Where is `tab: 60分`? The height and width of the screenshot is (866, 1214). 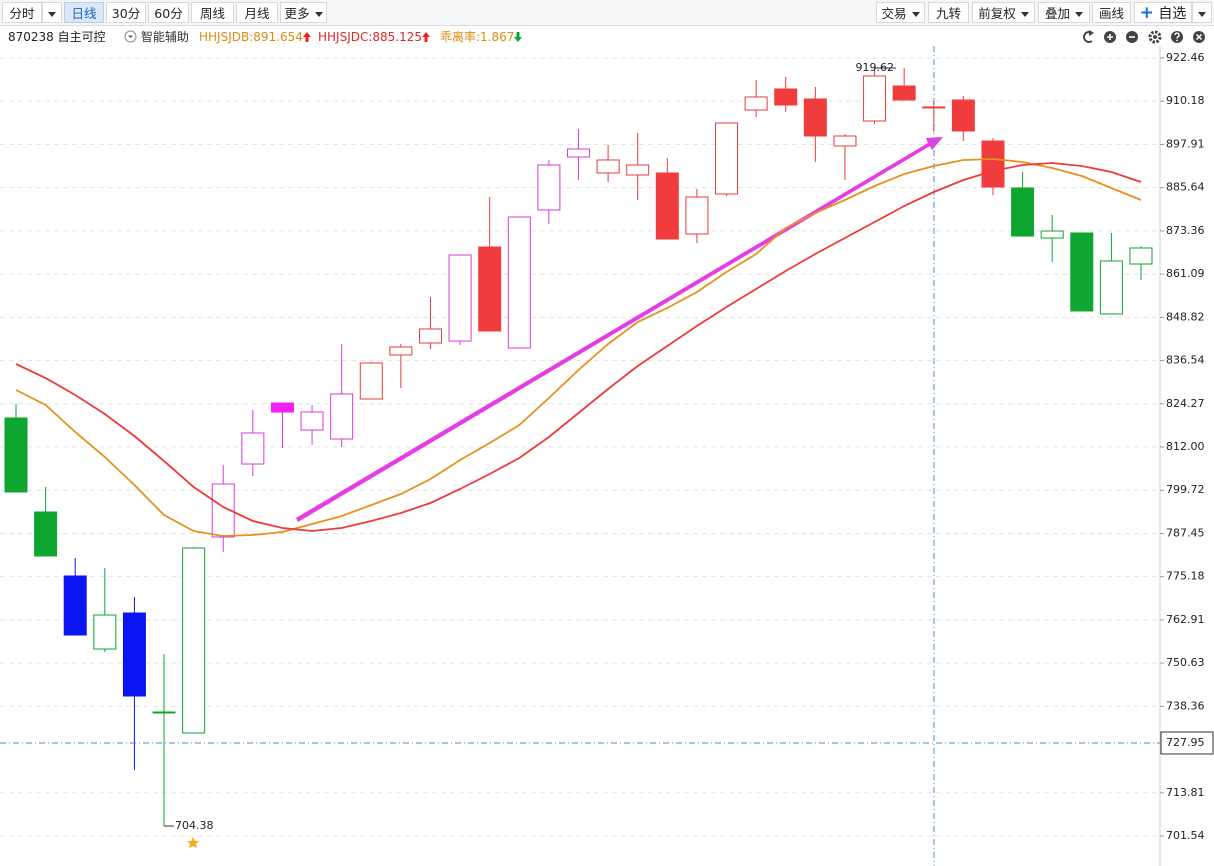 tab: 60分 is located at coordinates (168, 12).